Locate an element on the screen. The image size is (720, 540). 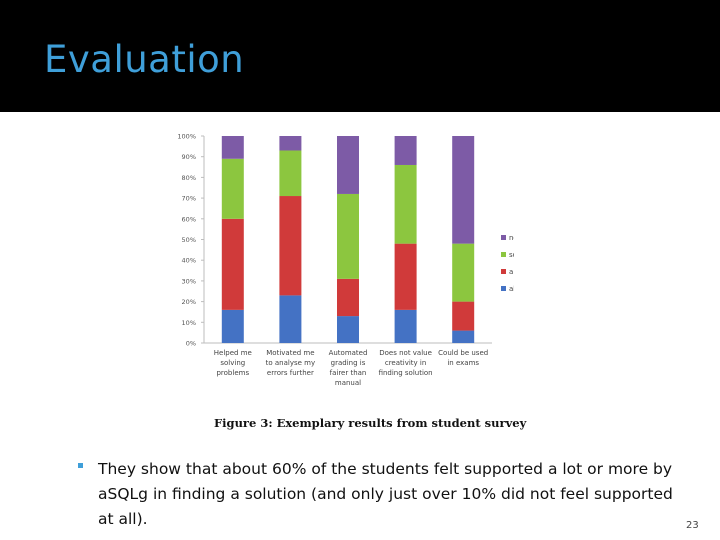
y-tick-label: 90% is located at coordinates (189, 157).